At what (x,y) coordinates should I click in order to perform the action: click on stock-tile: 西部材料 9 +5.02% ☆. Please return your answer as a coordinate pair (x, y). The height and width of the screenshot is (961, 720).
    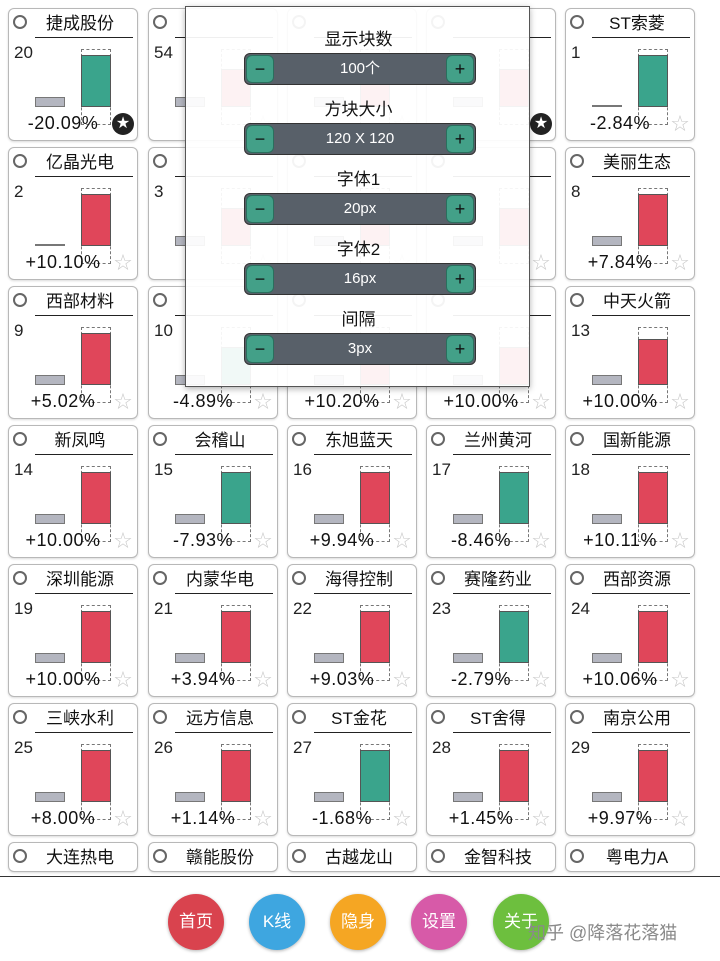
    Looking at the image, I should click on (73, 352).